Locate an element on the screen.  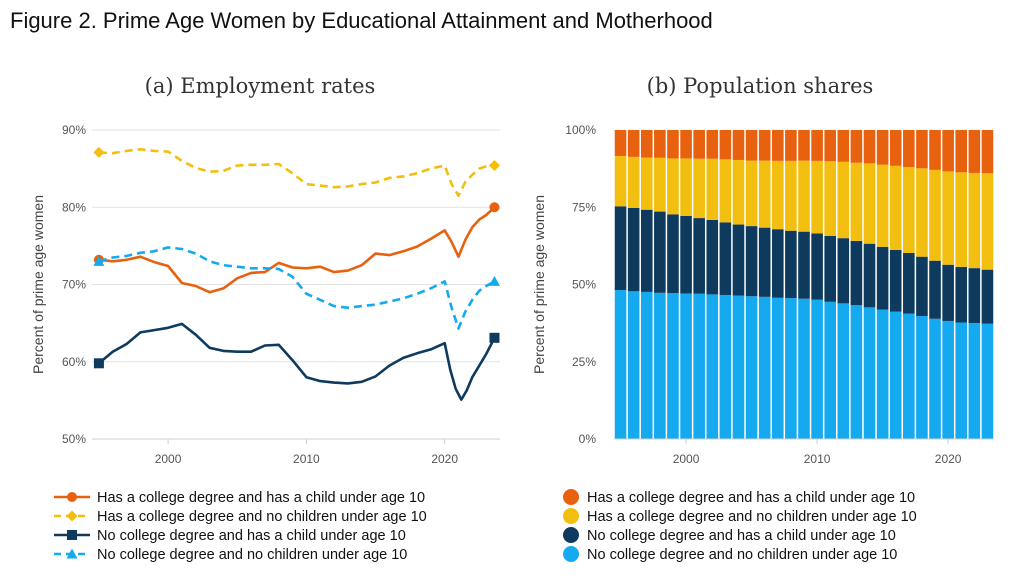
legend-marker-square is located at coordinates (72, 535).